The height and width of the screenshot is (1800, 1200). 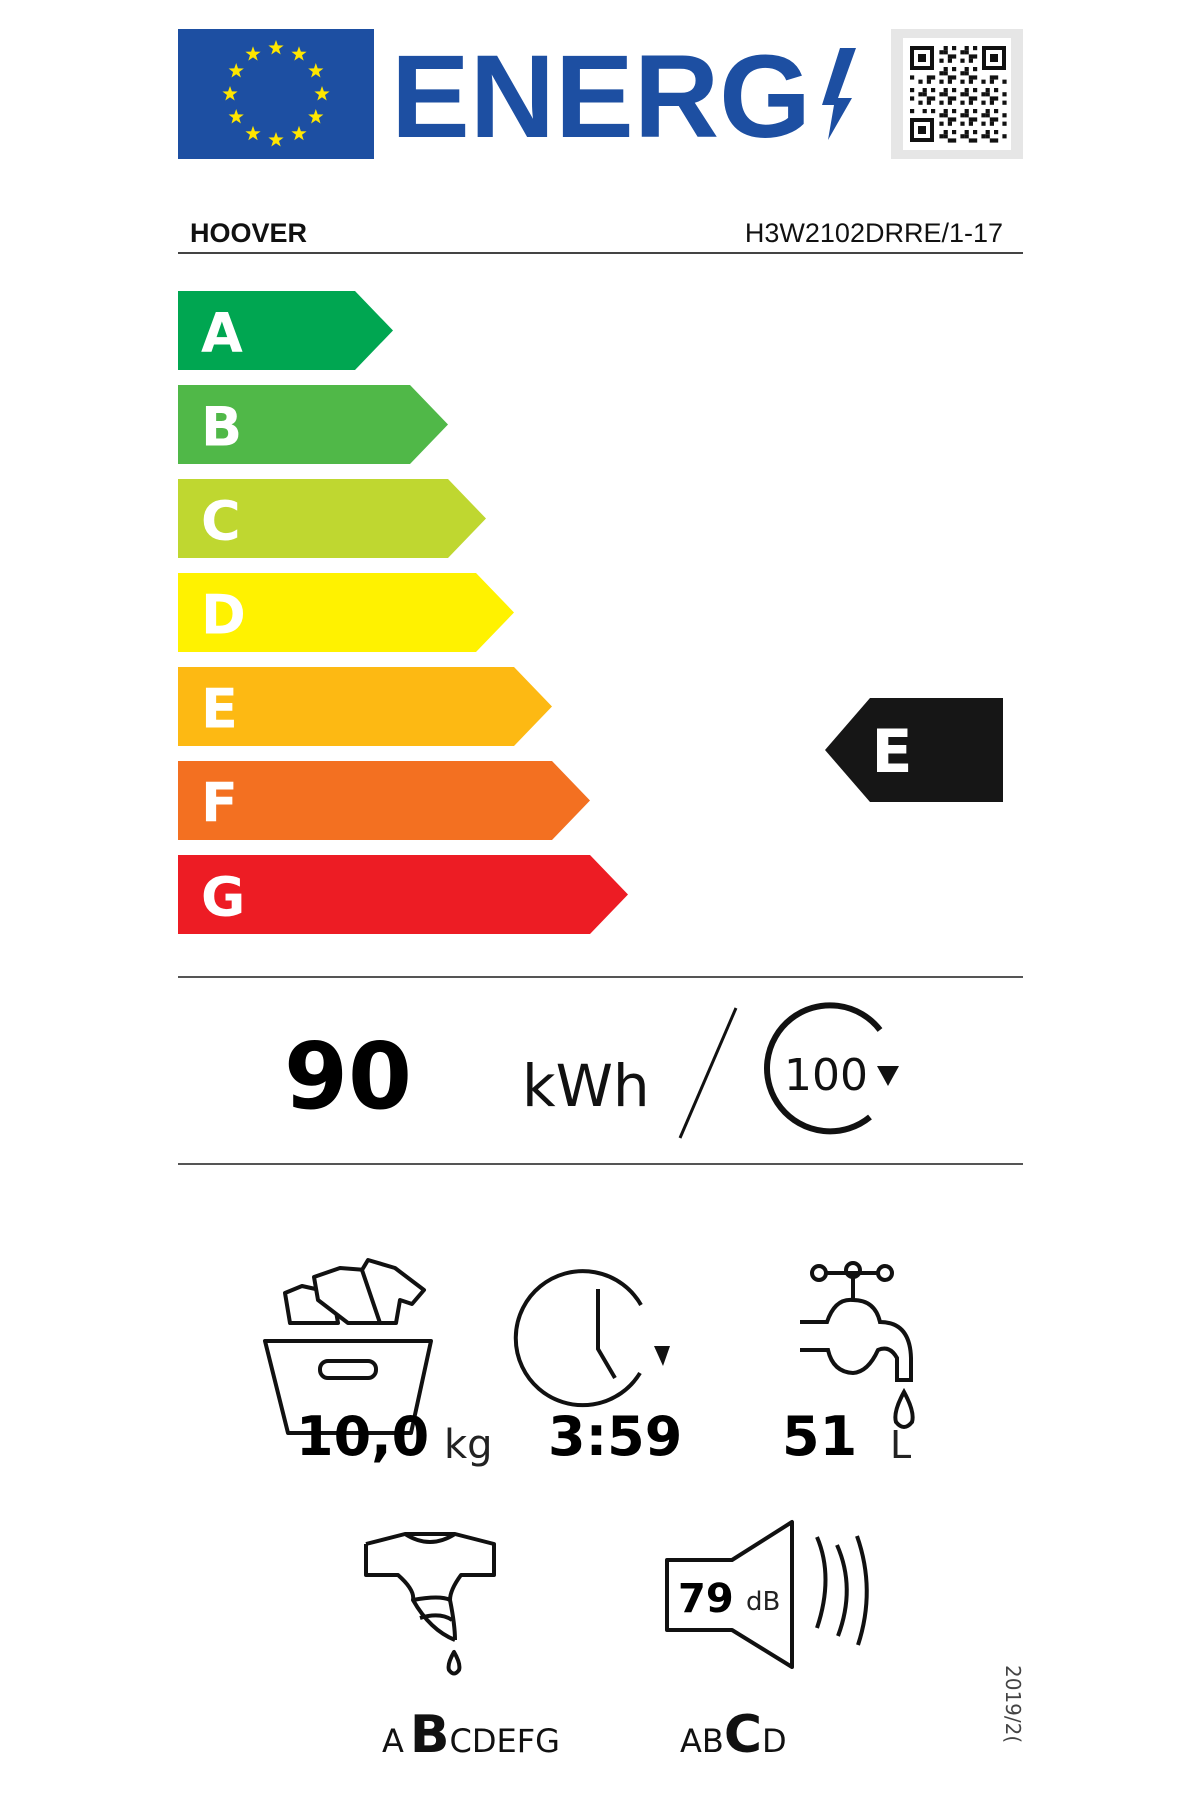 What do you see at coordinates (857, 1345) in the screenshot?
I see `water-tap-icon` at bounding box center [857, 1345].